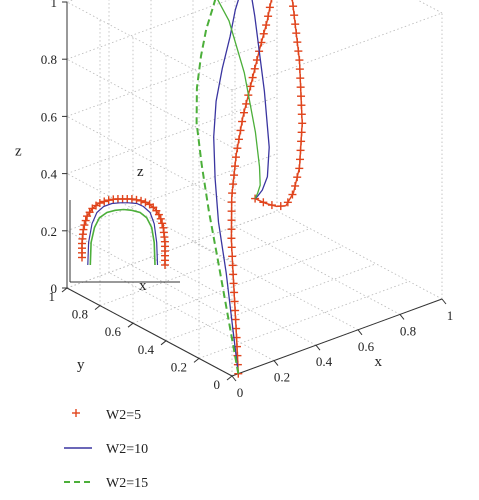 Image resolution: width=479 pixels, height=500 pixels. I want to click on inset-series-line, so click(123, 234).